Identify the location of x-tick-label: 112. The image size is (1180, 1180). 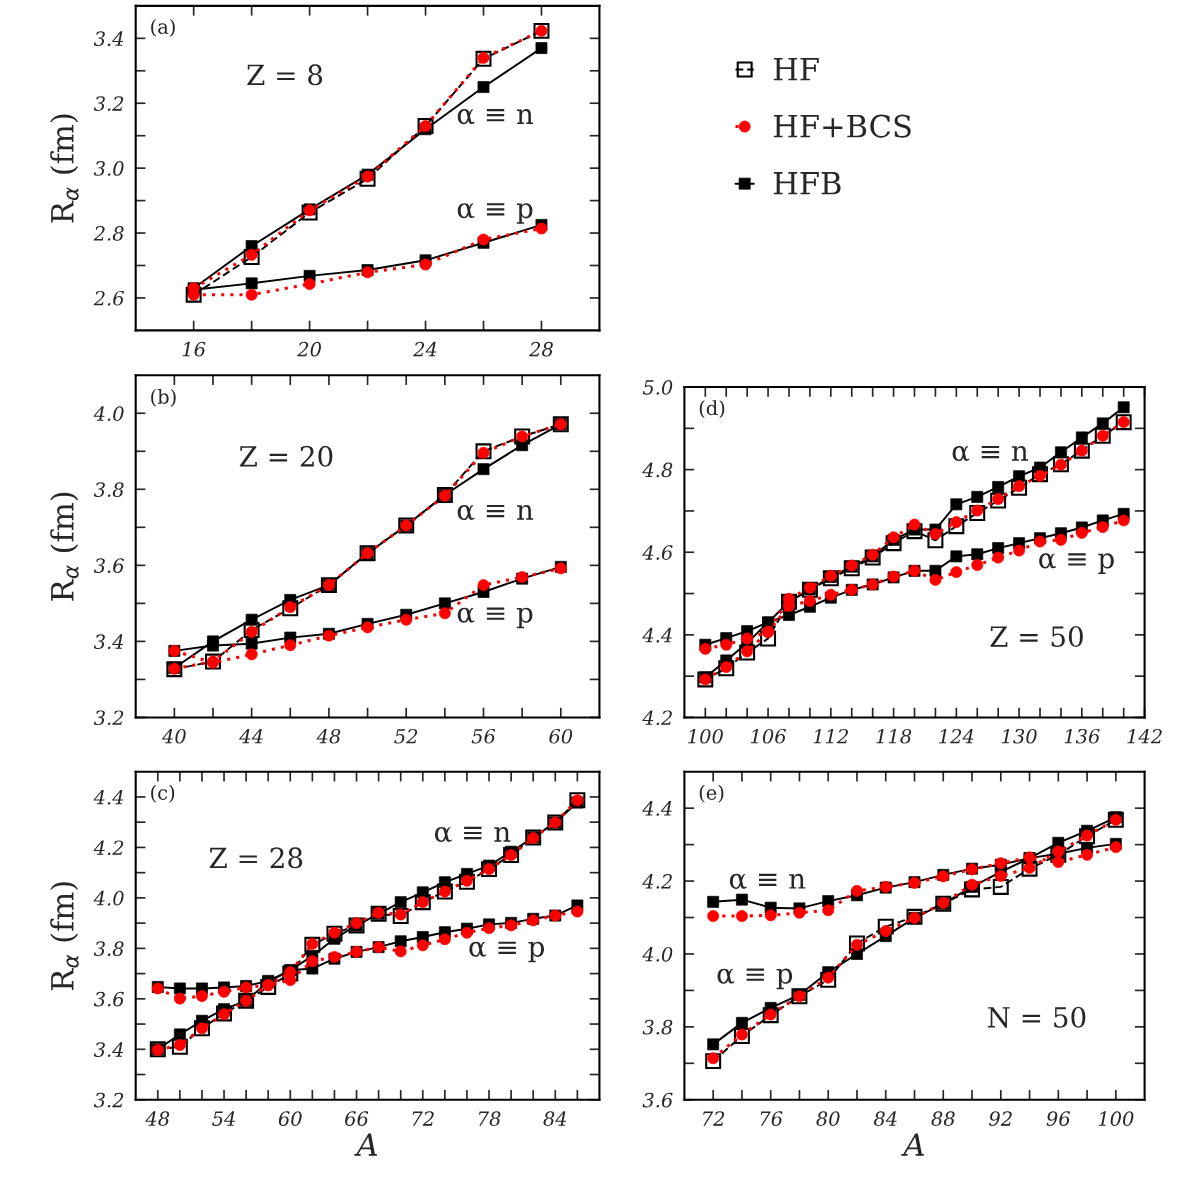
(830, 736).